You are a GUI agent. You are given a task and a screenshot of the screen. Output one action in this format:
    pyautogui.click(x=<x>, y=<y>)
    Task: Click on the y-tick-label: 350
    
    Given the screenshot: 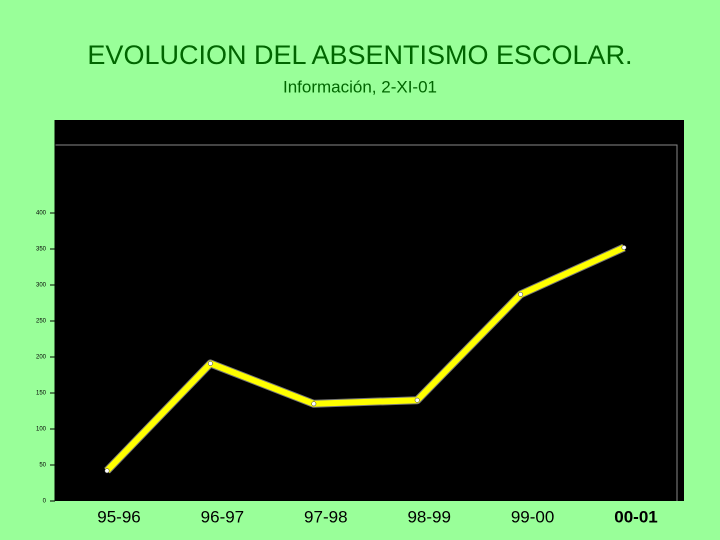 What is the action you would take?
    pyautogui.click(x=41, y=250)
    